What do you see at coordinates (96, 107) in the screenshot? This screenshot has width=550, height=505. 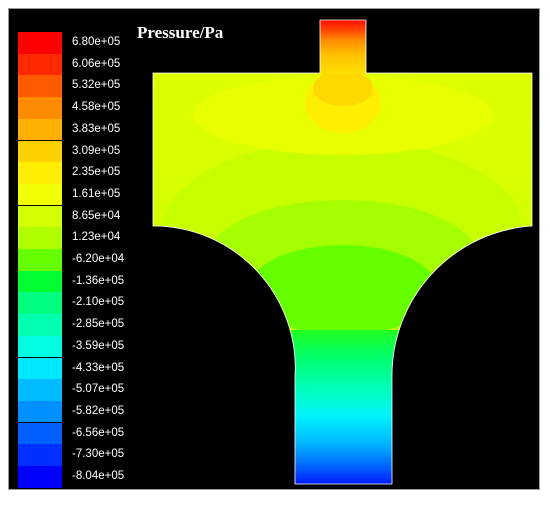 I see `colorbar-tick-label: 4.58e+05` at bounding box center [96, 107].